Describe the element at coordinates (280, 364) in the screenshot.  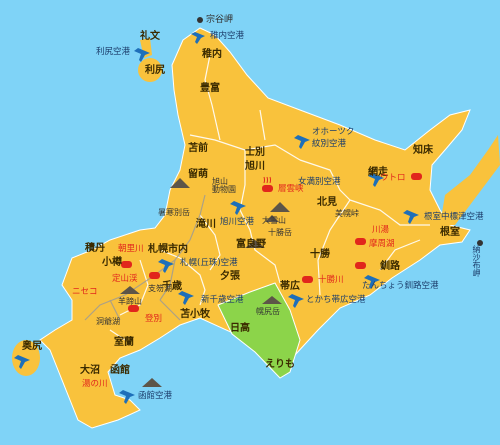
I see `label-erimo: えりも` at that location.